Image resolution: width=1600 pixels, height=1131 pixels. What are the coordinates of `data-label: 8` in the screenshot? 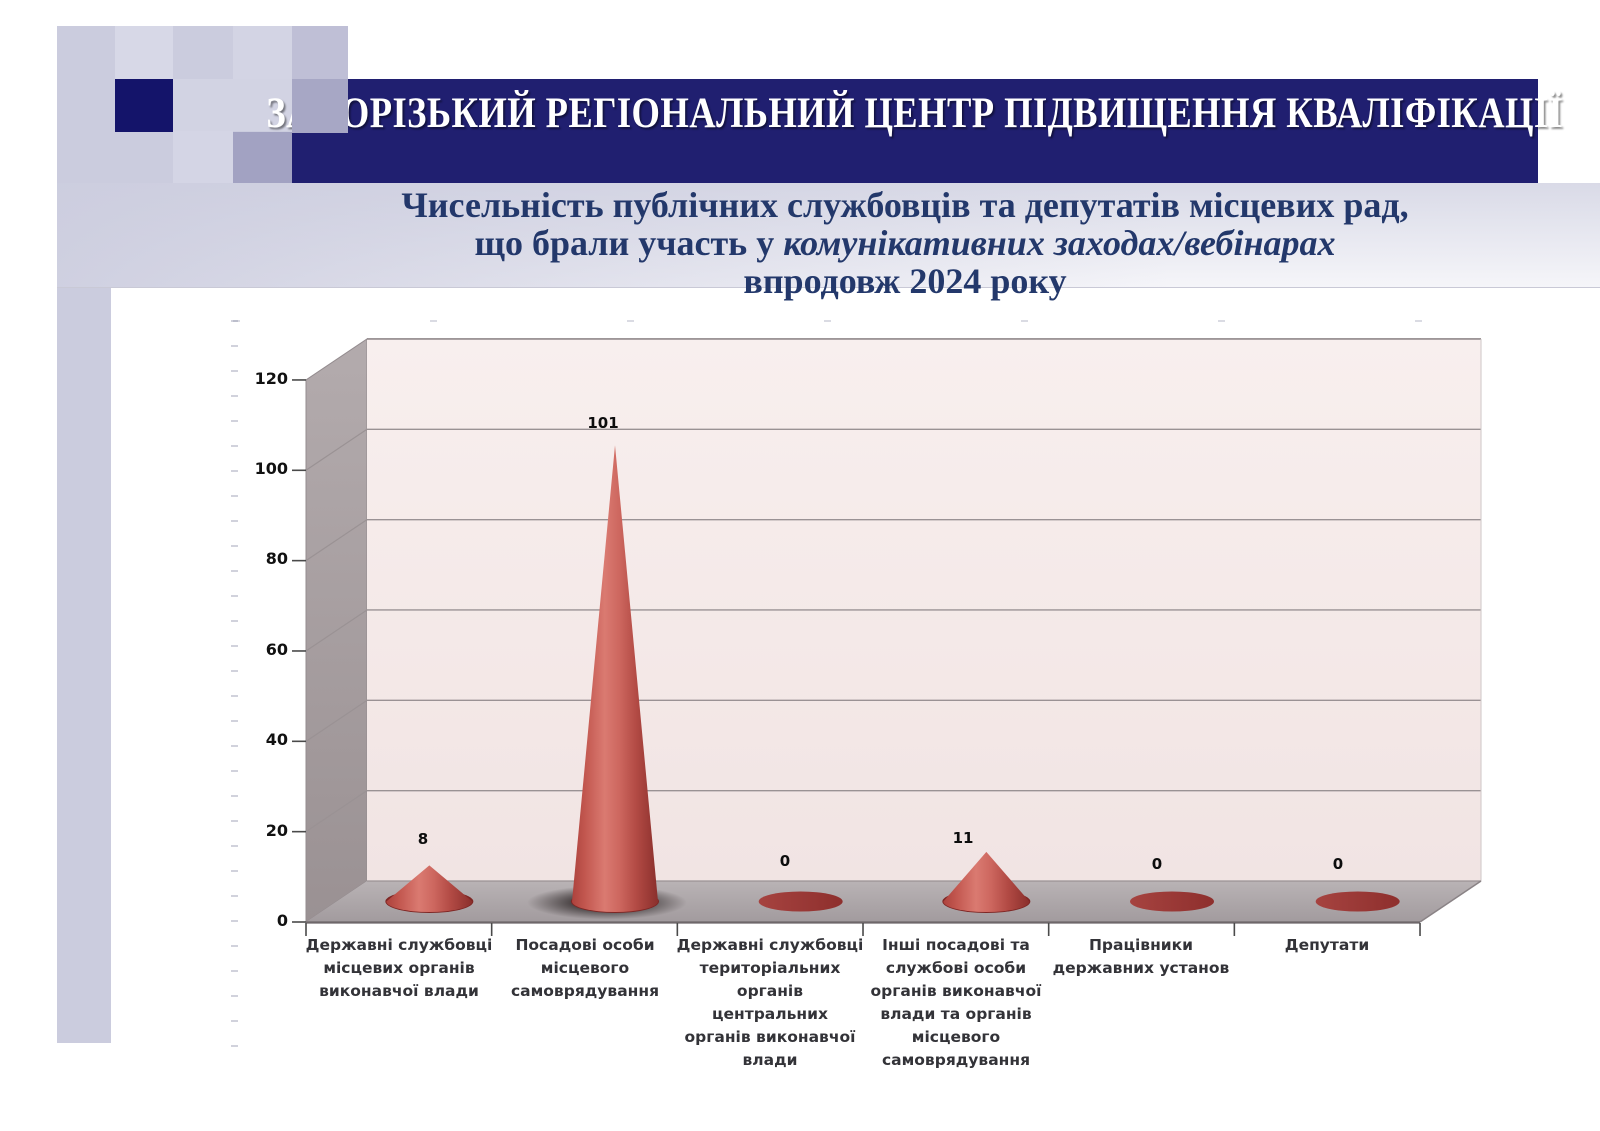 It's located at (423, 839).